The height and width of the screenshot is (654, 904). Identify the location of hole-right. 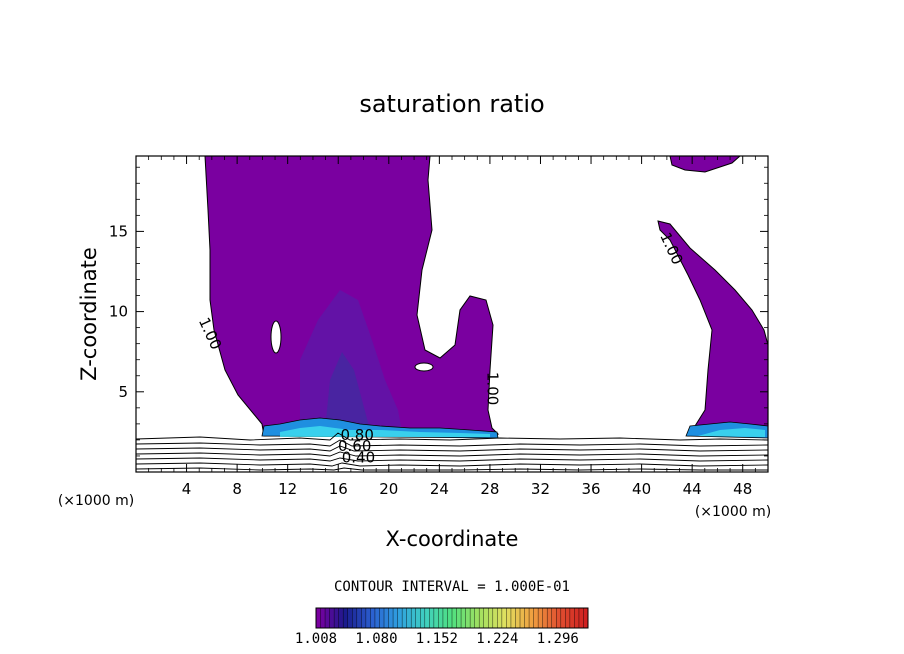
(424, 367).